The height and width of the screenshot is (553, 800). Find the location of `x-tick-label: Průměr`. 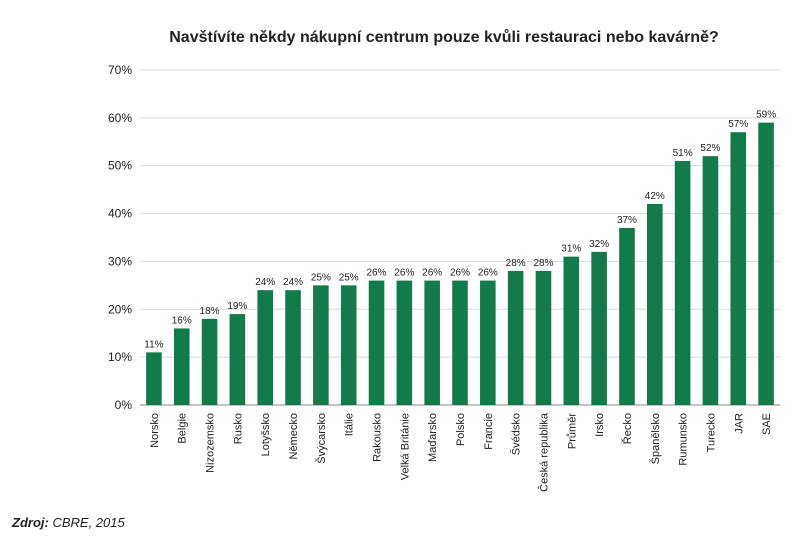

x-tick-label: Průměr is located at coordinates (572, 431).